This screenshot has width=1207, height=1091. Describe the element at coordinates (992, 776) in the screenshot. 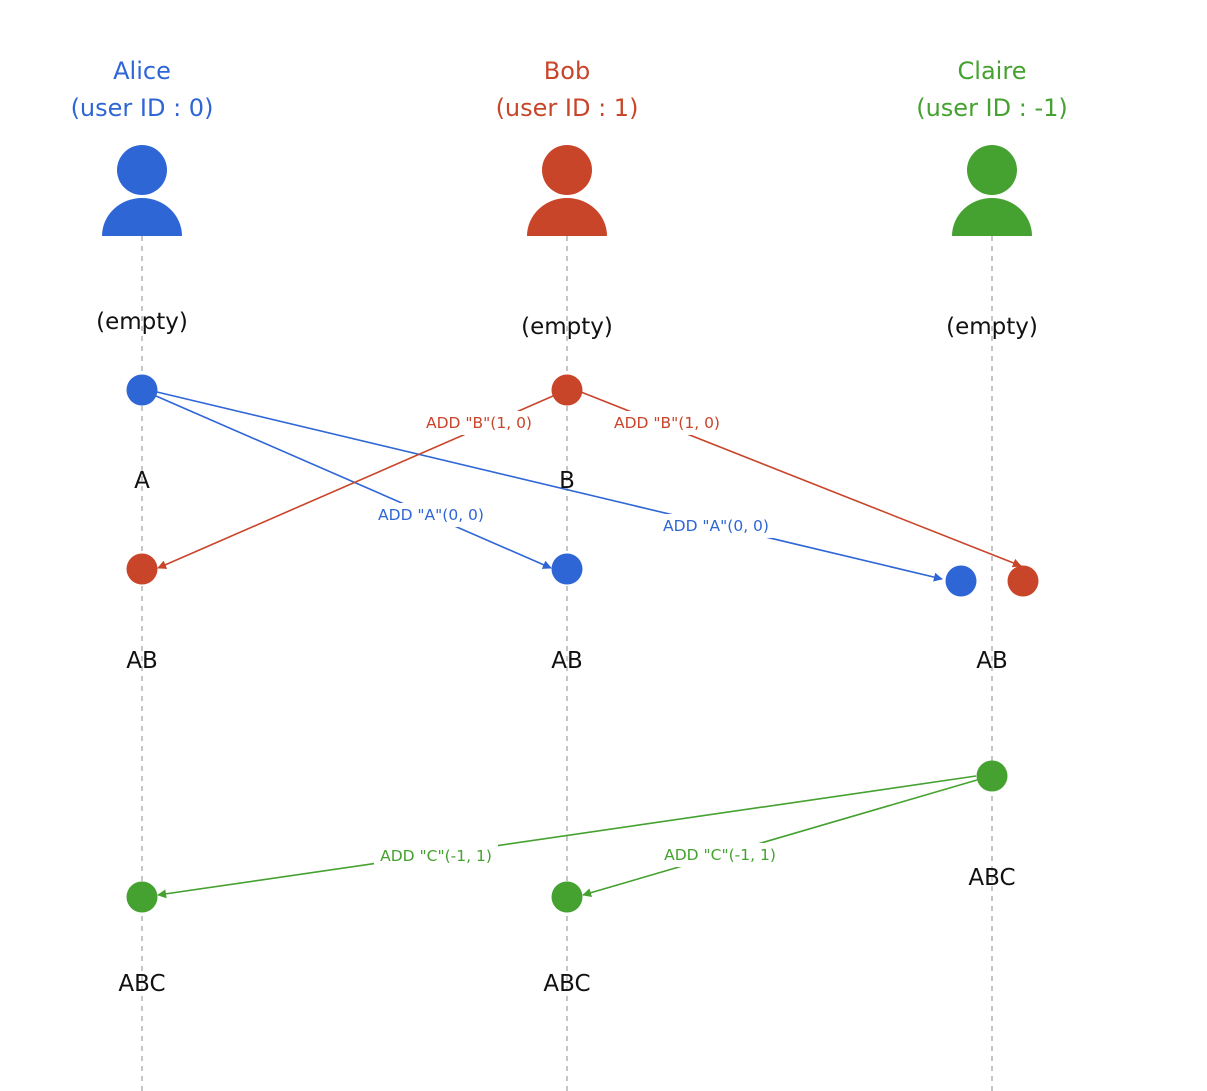

I see `event-node-claire-add-c` at that location.